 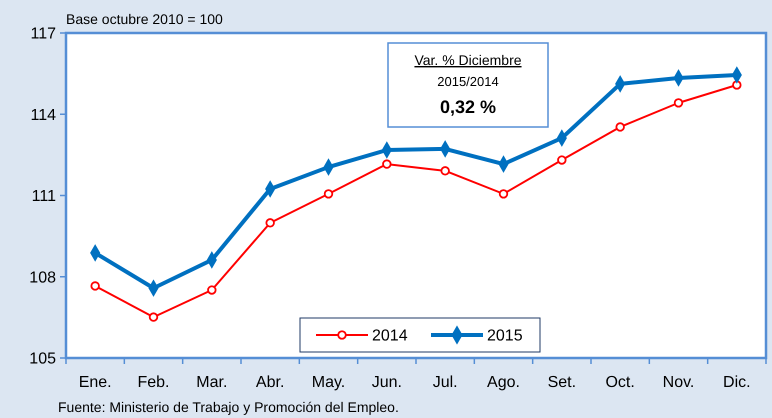 What do you see at coordinates (387, 382) in the screenshot?
I see `x-tick-label: Jun.` at bounding box center [387, 382].